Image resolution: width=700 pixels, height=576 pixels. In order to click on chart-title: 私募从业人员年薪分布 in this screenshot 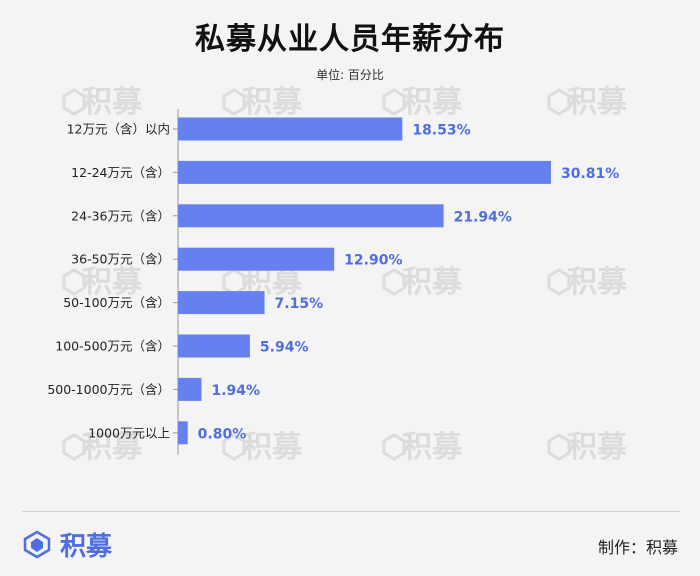, I will do `click(350, 39)`.